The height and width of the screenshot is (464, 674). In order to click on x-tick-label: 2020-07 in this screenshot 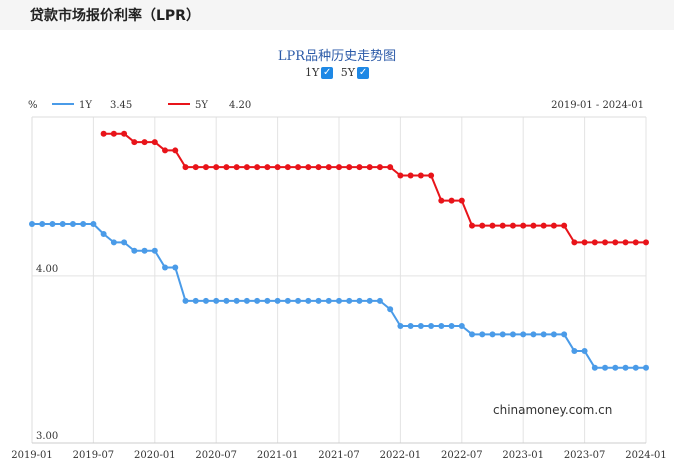, I will do `click(216, 455)`.